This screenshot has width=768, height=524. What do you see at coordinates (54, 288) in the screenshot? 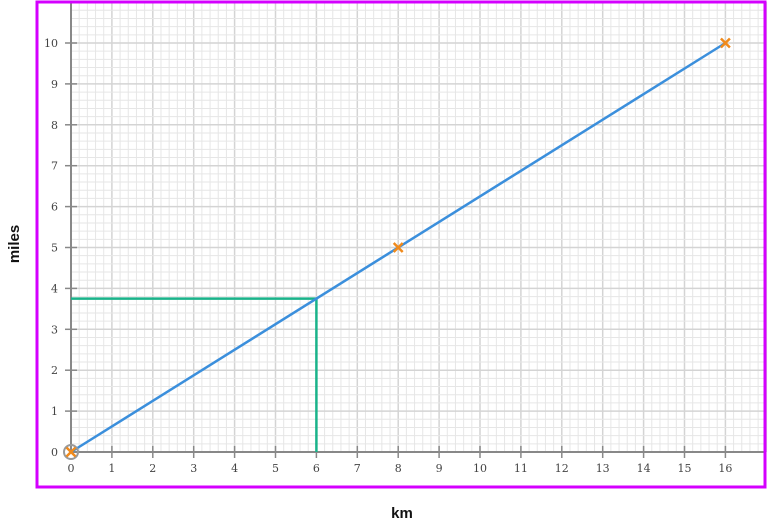
I see `y-tick-label: 4` at bounding box center [54, 288].